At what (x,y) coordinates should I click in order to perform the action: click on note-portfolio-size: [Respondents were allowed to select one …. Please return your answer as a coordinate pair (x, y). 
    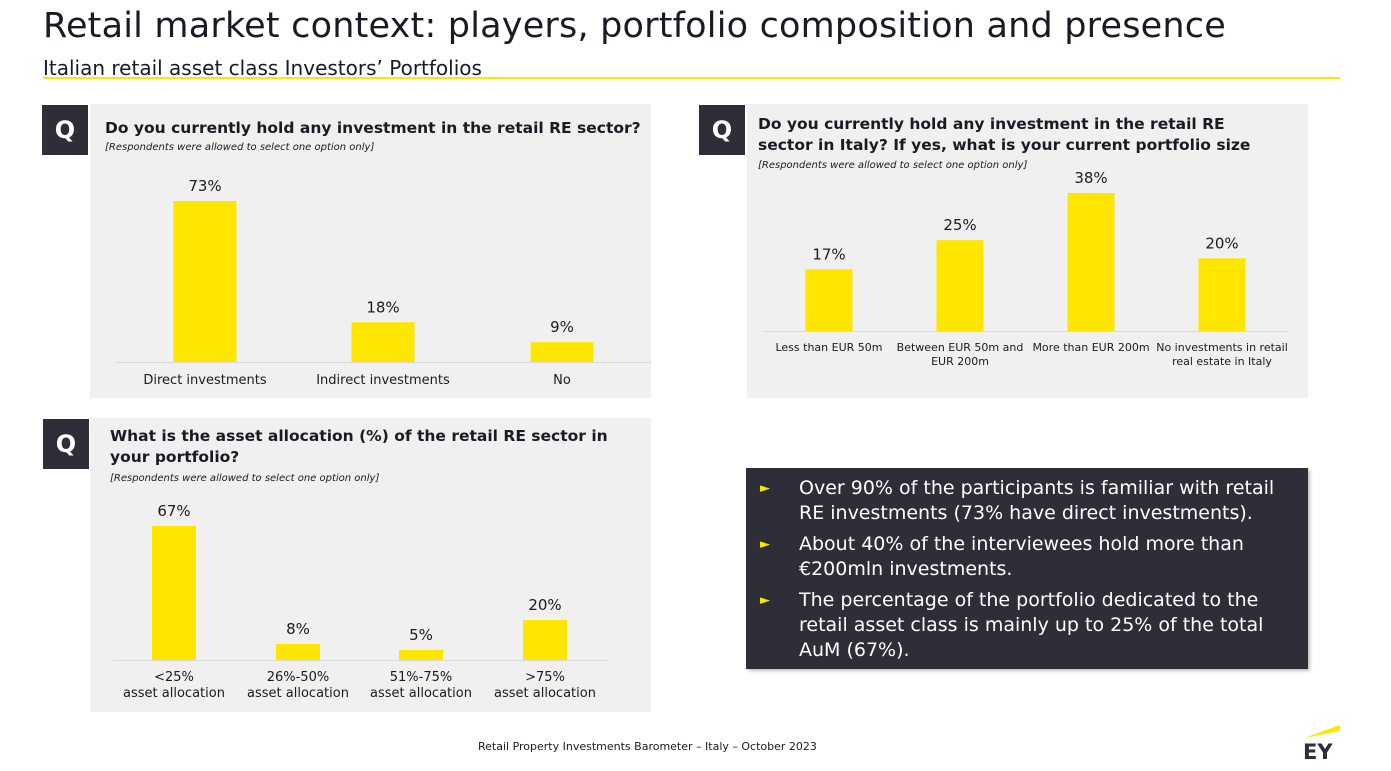
    Looking at the image, I should click on (893, 165).